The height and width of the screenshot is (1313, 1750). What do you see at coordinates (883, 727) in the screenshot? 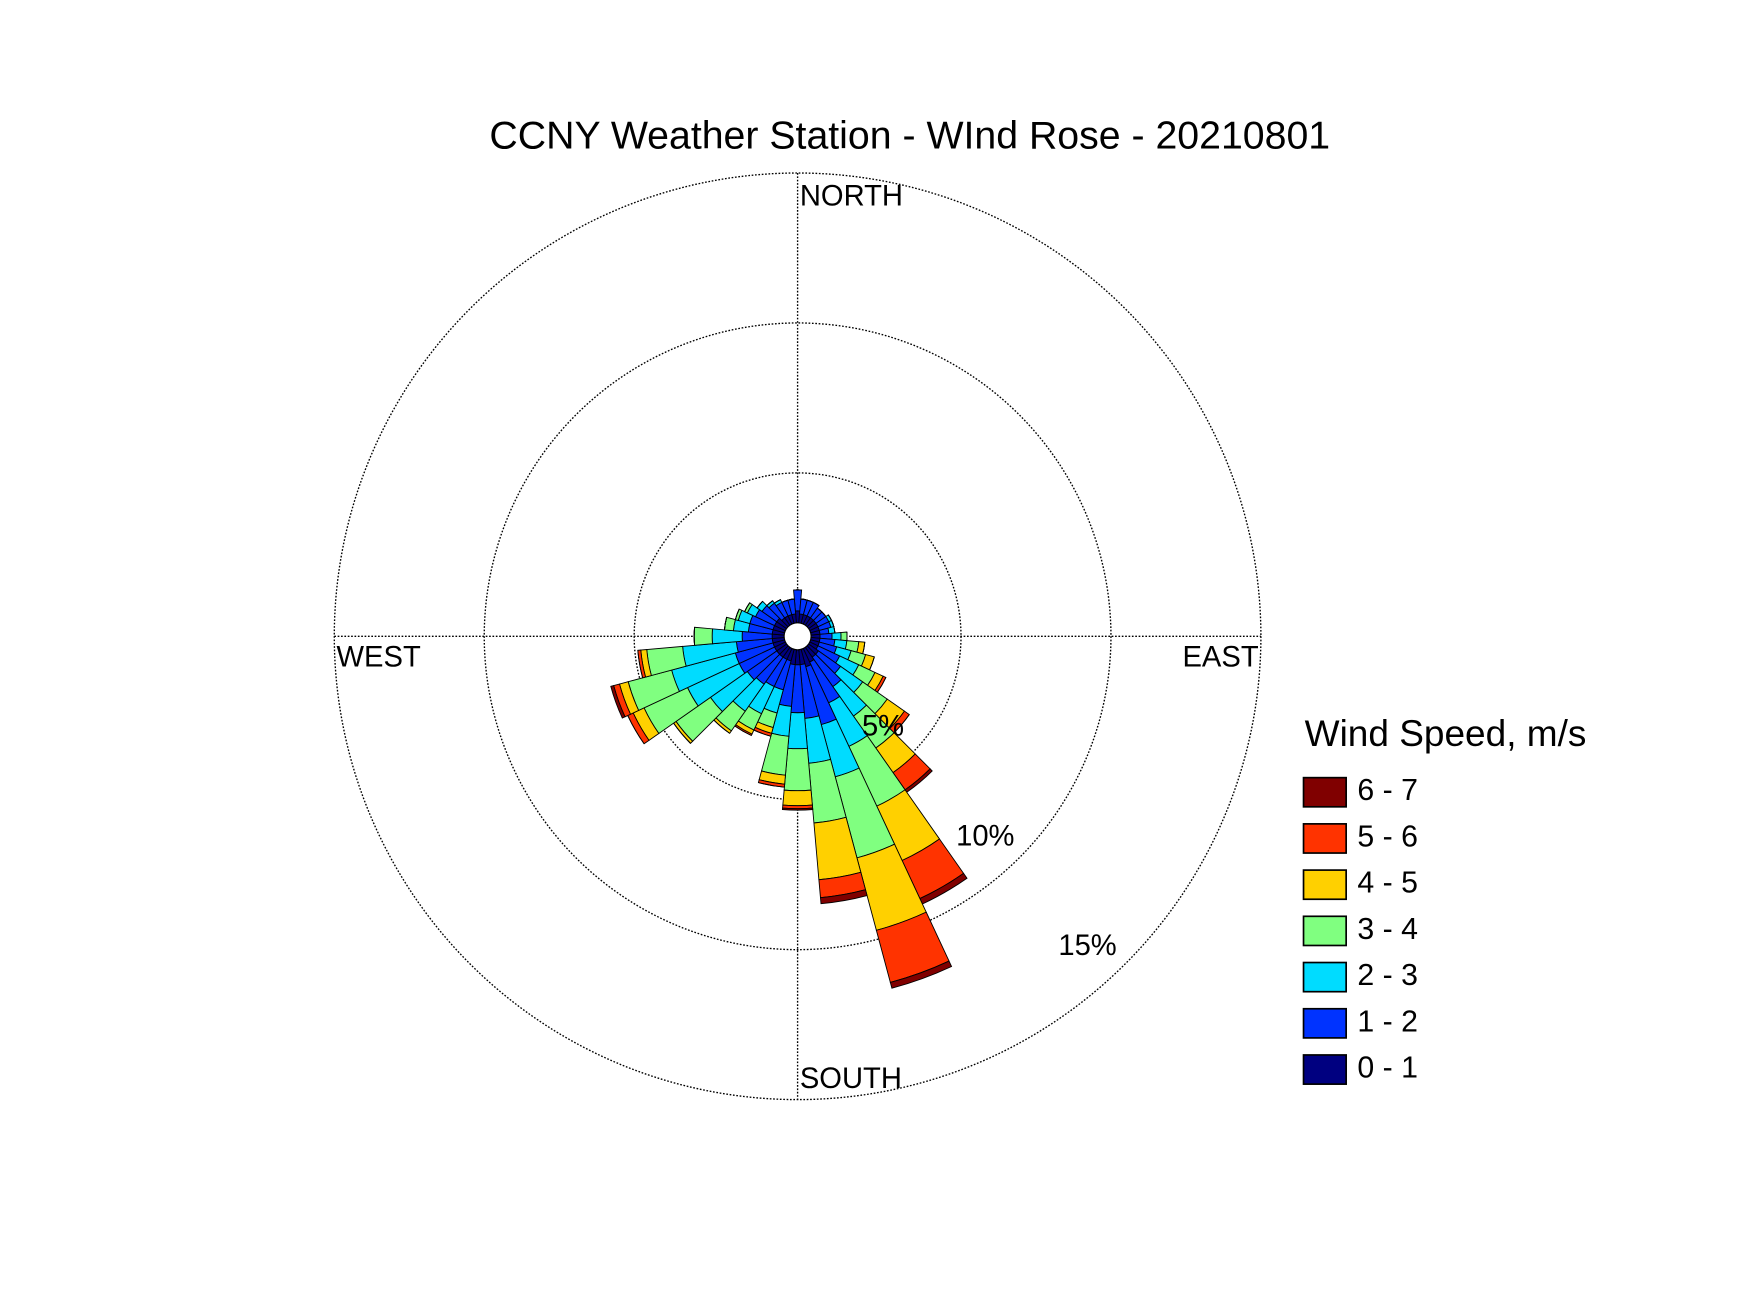
I see `r-tick-label: 5%` at bounding box center [883, 727].